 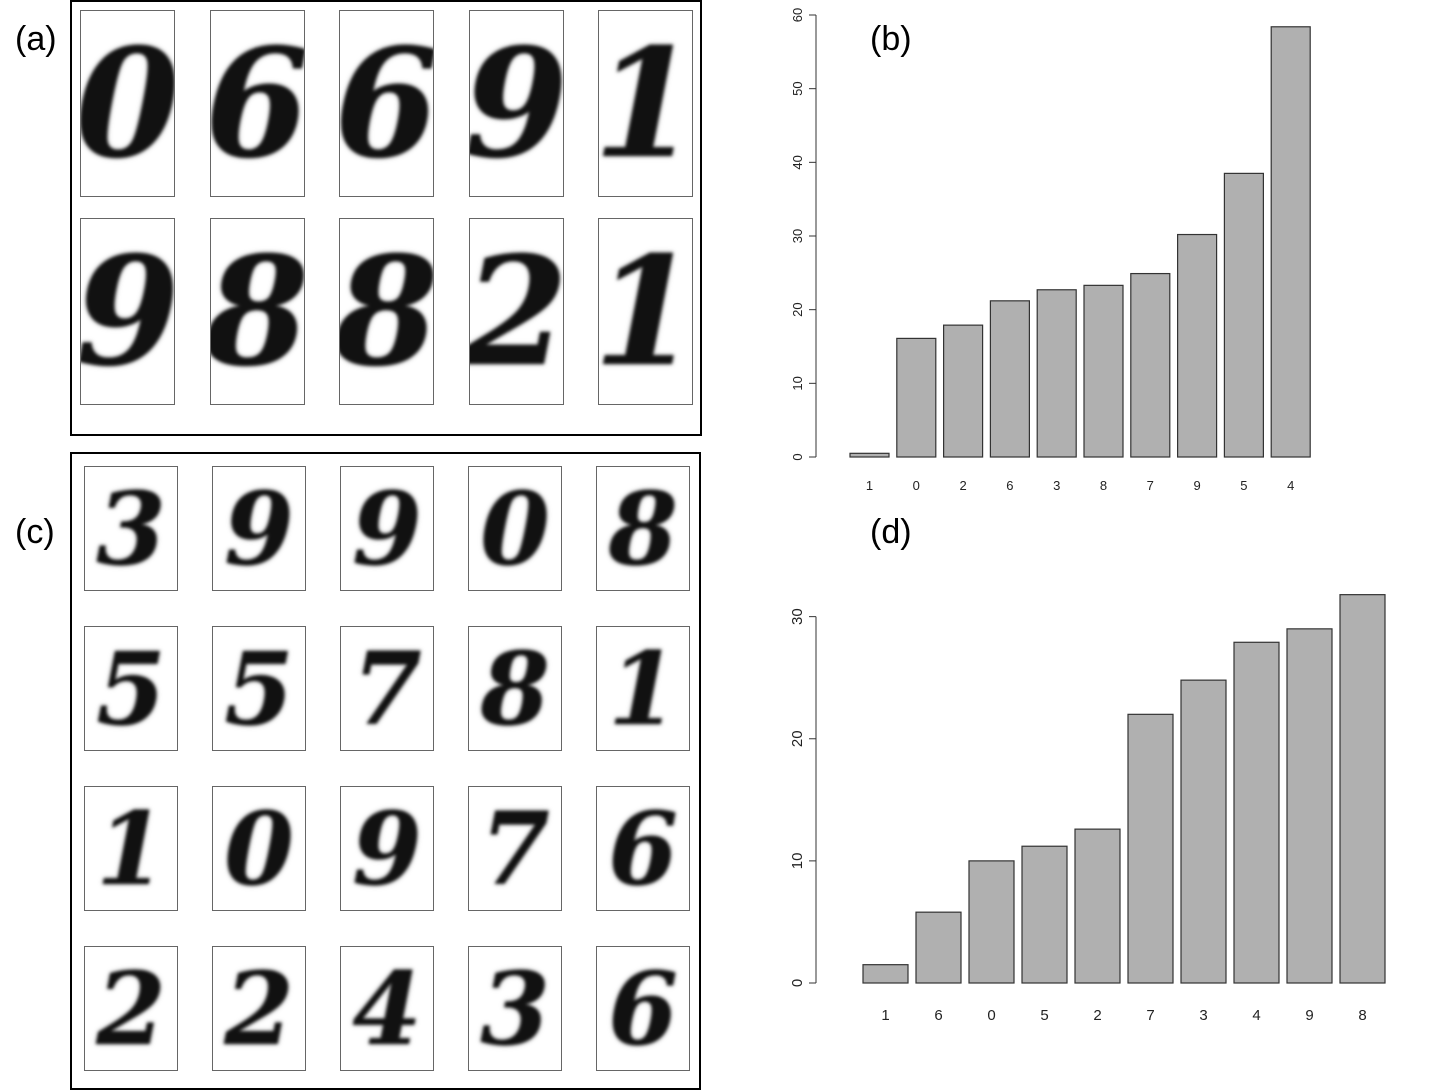 I want to click on y-tick-label: 30, so click(x=797, y=616).